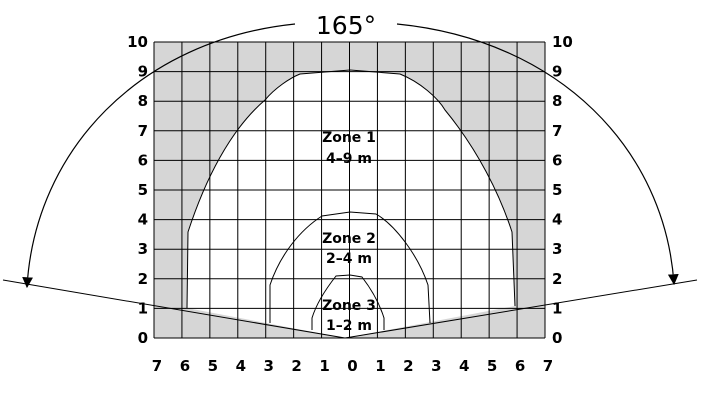  I want to click on zone-1-label: Zone 1 4–9 m, so click(349, 148).